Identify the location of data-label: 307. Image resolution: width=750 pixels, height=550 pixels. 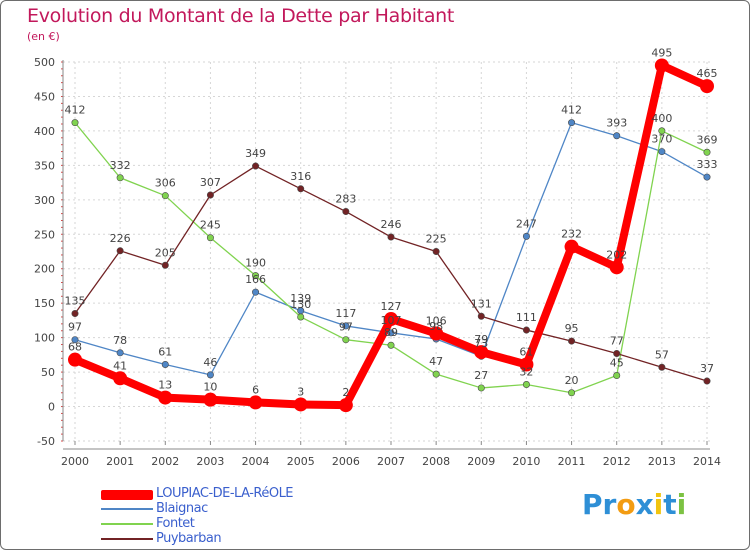
(210, 182).